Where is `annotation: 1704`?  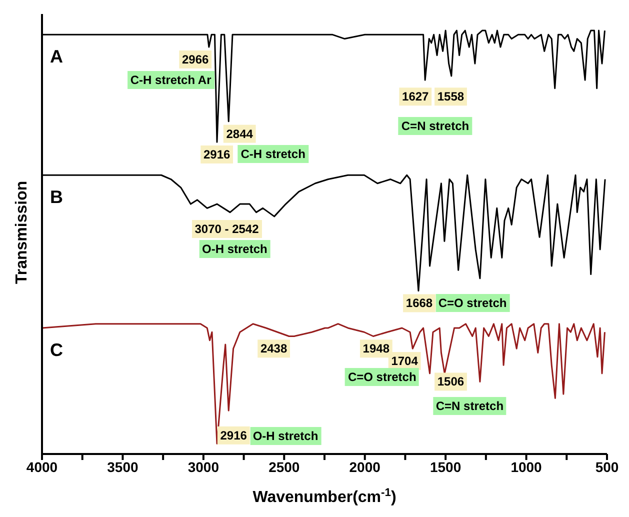
annotation: 1704 is located at coordinates (404, 361).